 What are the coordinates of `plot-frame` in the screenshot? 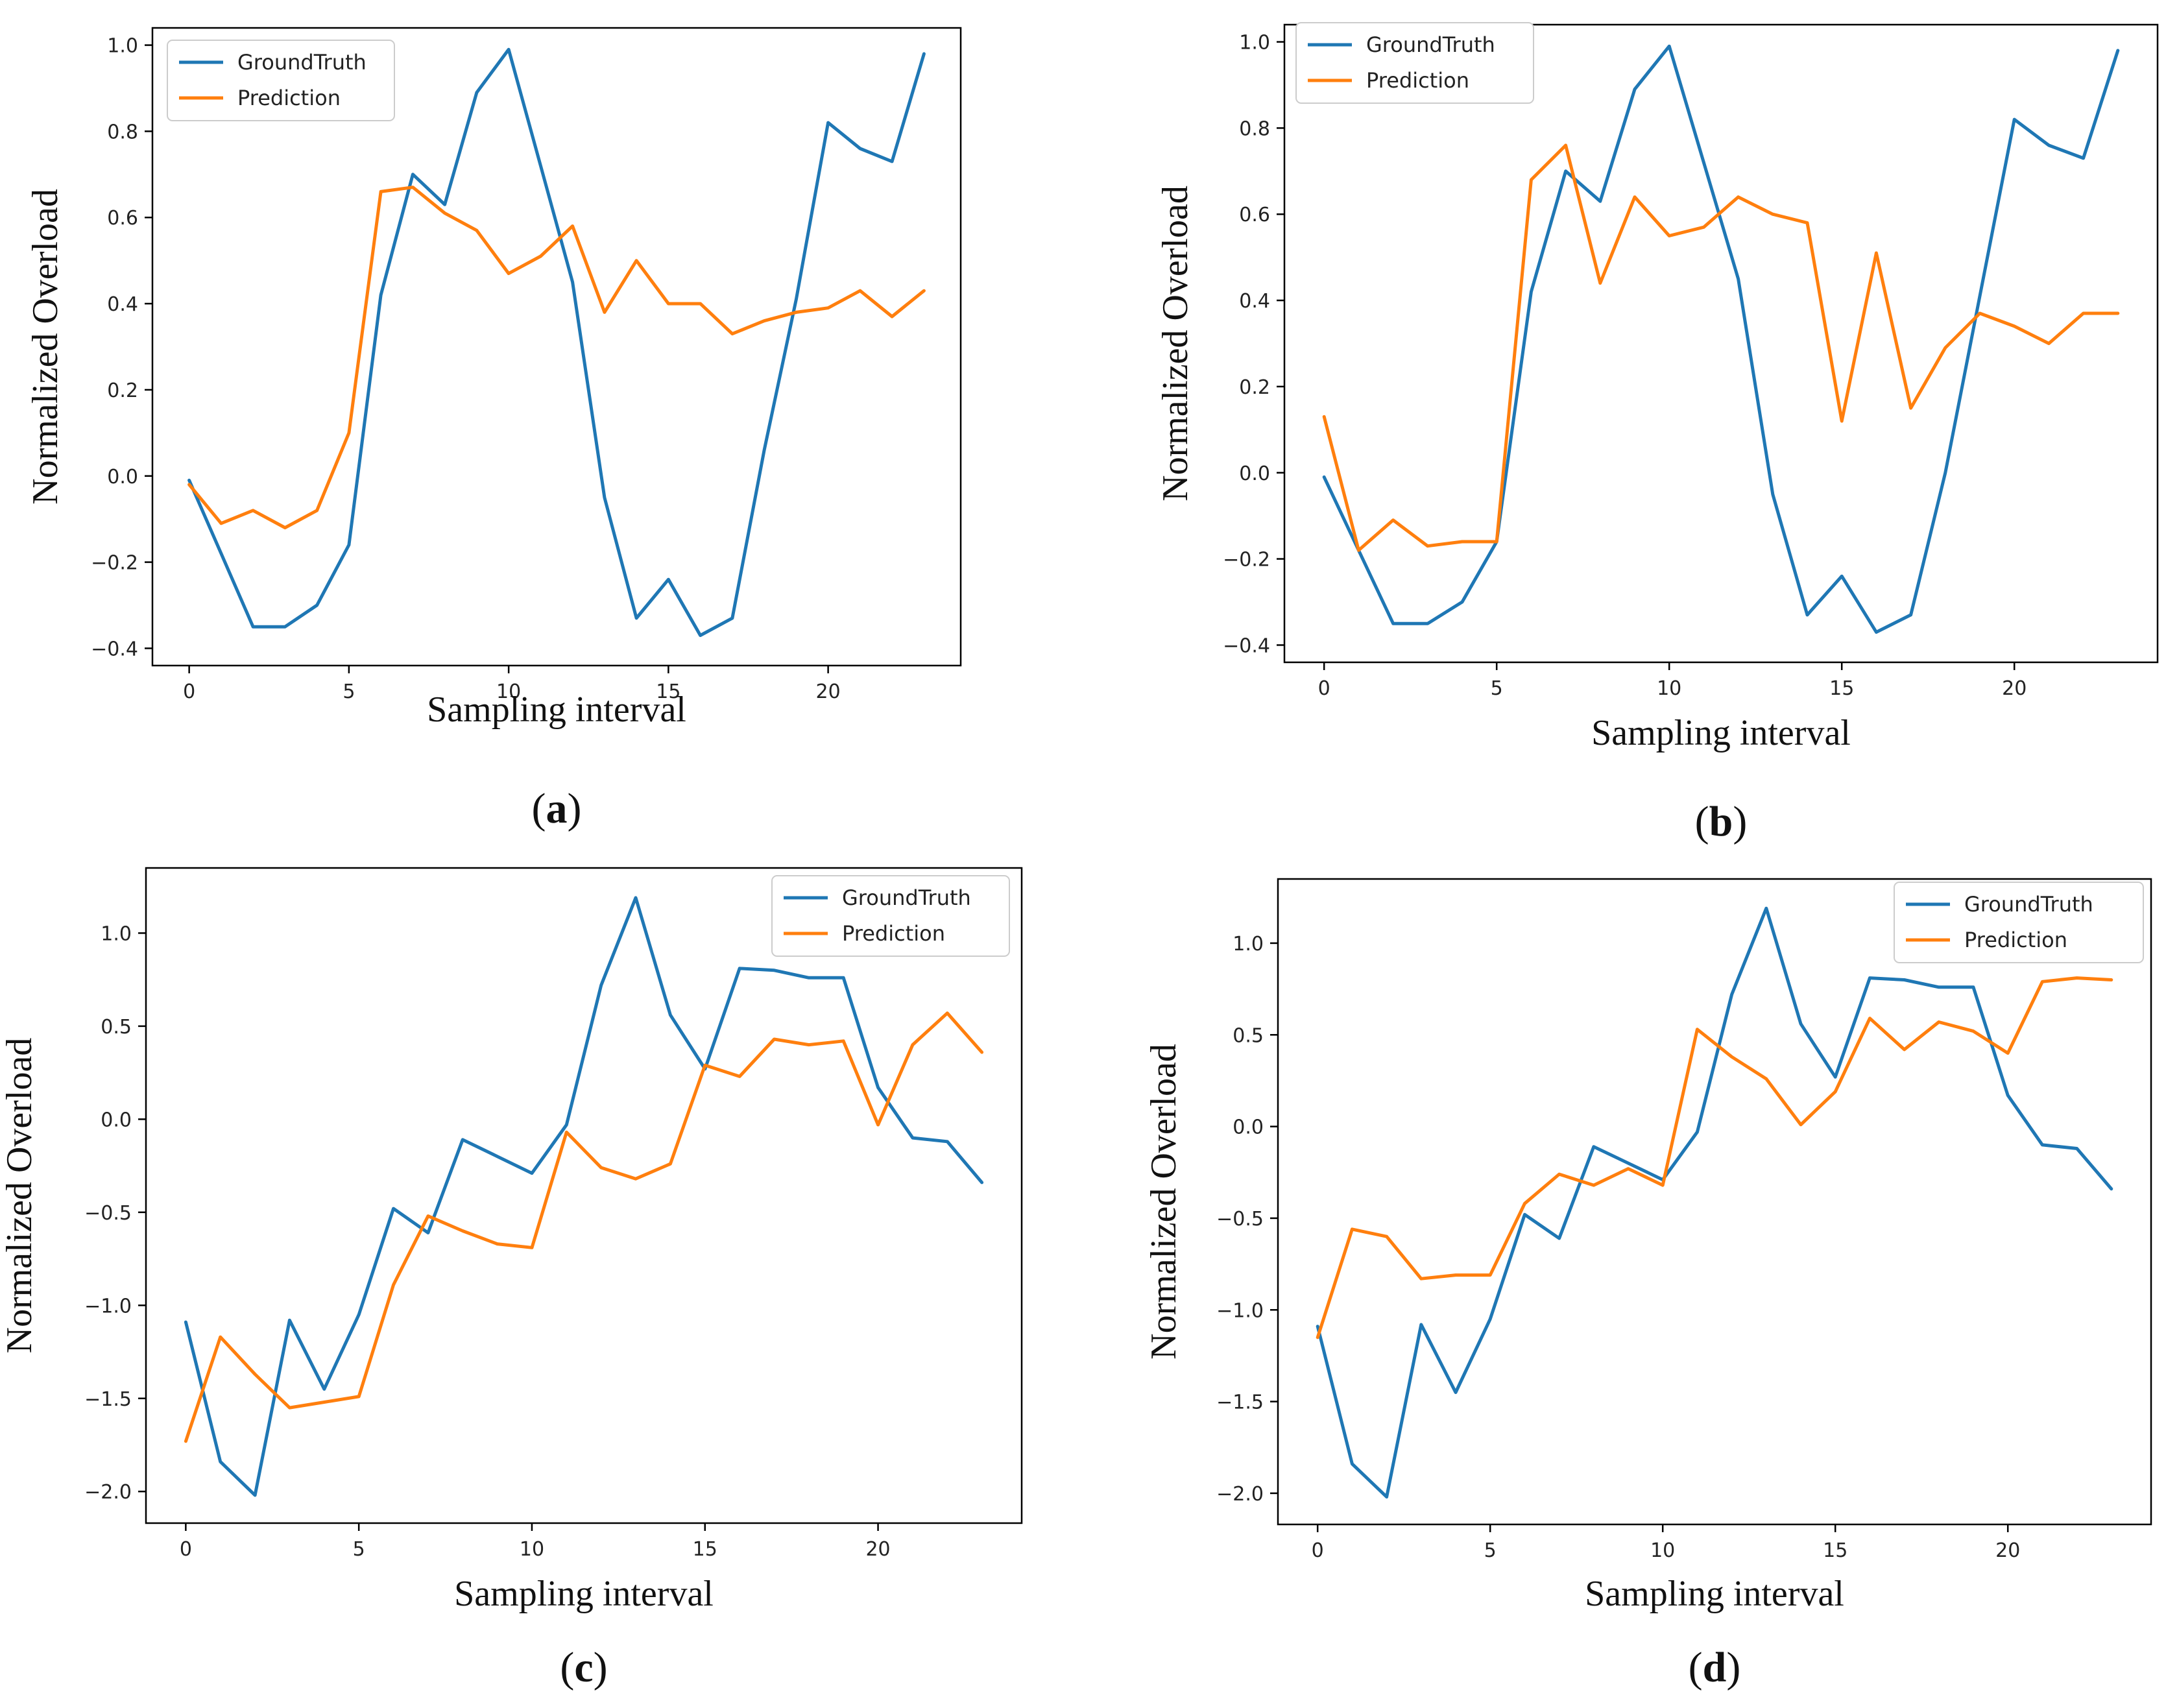 It's located at (556, 347).